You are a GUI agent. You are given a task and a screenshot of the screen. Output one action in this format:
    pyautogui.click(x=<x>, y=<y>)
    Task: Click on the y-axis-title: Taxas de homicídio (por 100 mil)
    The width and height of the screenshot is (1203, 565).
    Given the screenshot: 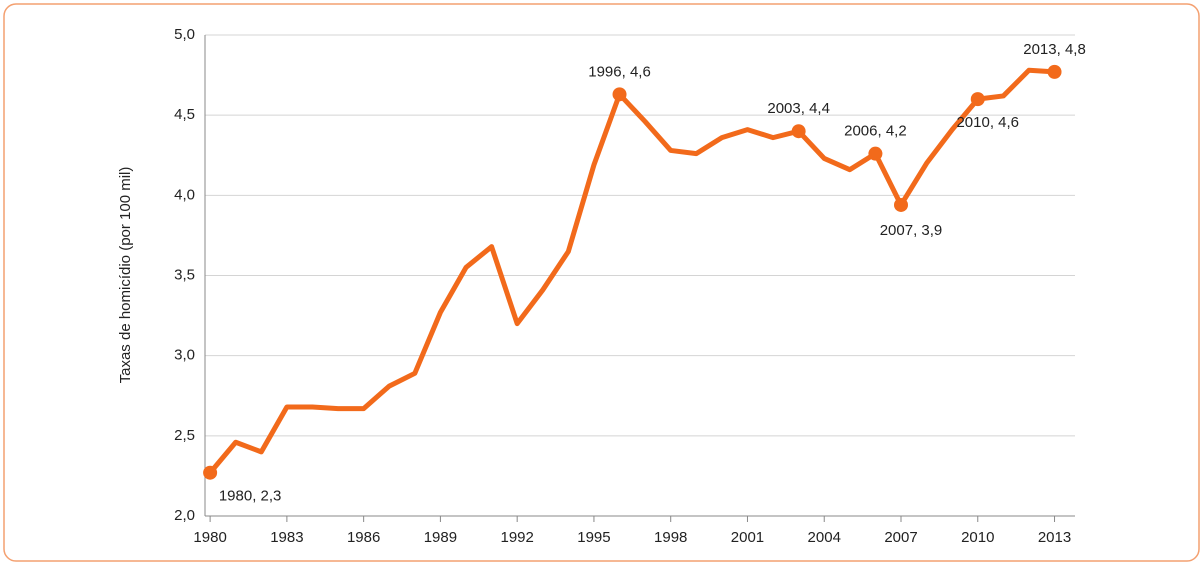 What is the action you would take?
    pyautogui.click(x=125, y=275)
    